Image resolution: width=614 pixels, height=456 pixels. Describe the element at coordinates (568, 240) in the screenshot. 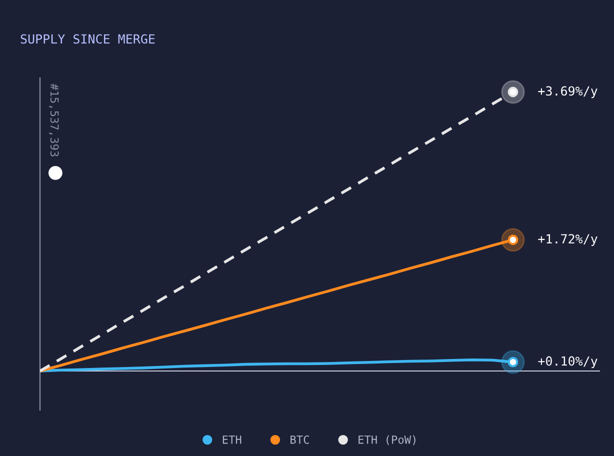

I see `text: +1.72%/y` at that location.